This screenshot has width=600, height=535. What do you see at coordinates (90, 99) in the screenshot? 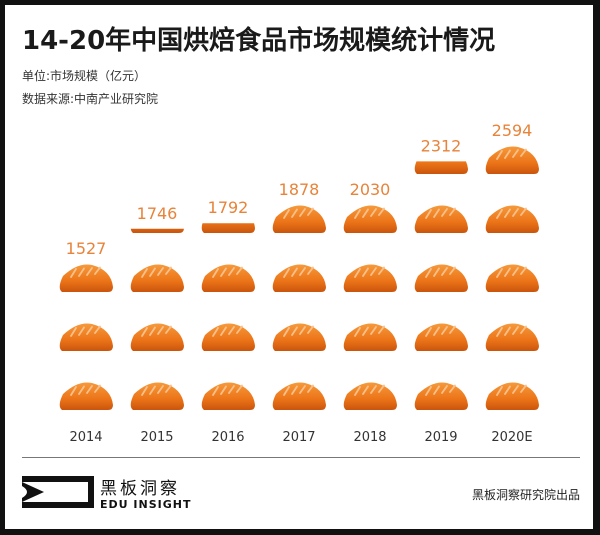
I see `source-note: 数据来源:中南产业研究院` at bounding box center [90, 99].